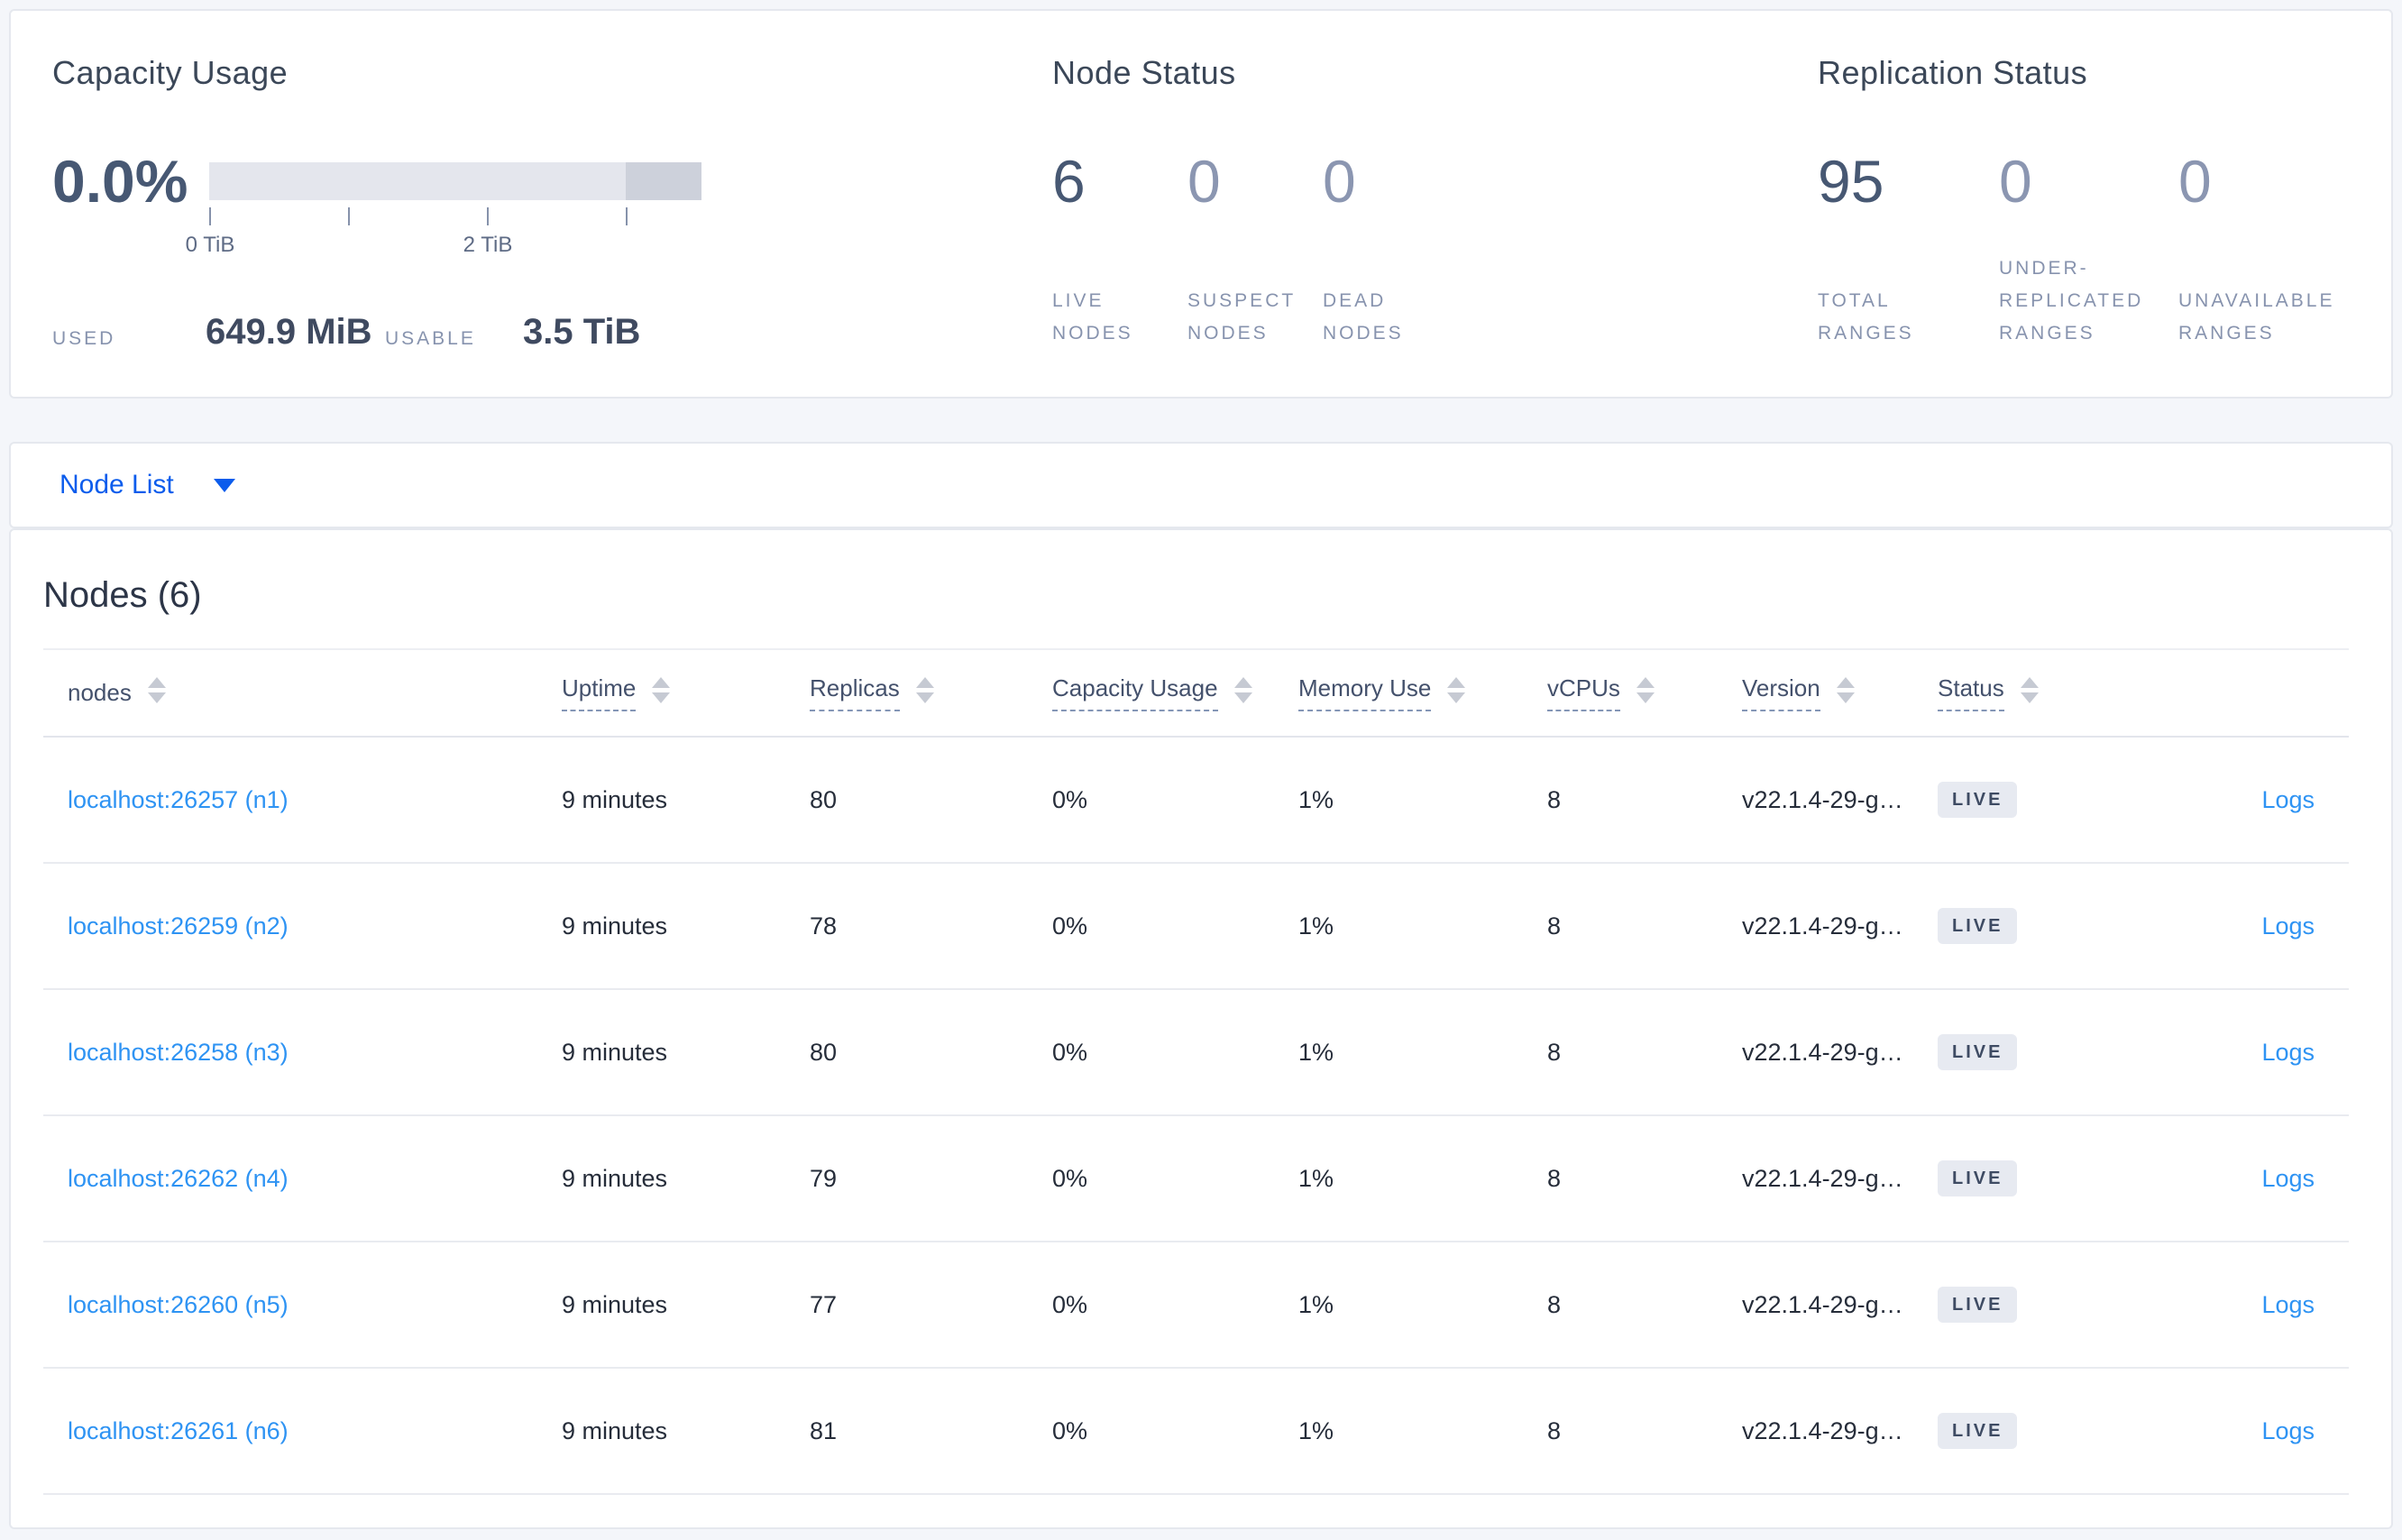  What do you see at coordinates (84, 338) in the screenshot?
I see `used-label: USED` at bounding box center [84, 338].